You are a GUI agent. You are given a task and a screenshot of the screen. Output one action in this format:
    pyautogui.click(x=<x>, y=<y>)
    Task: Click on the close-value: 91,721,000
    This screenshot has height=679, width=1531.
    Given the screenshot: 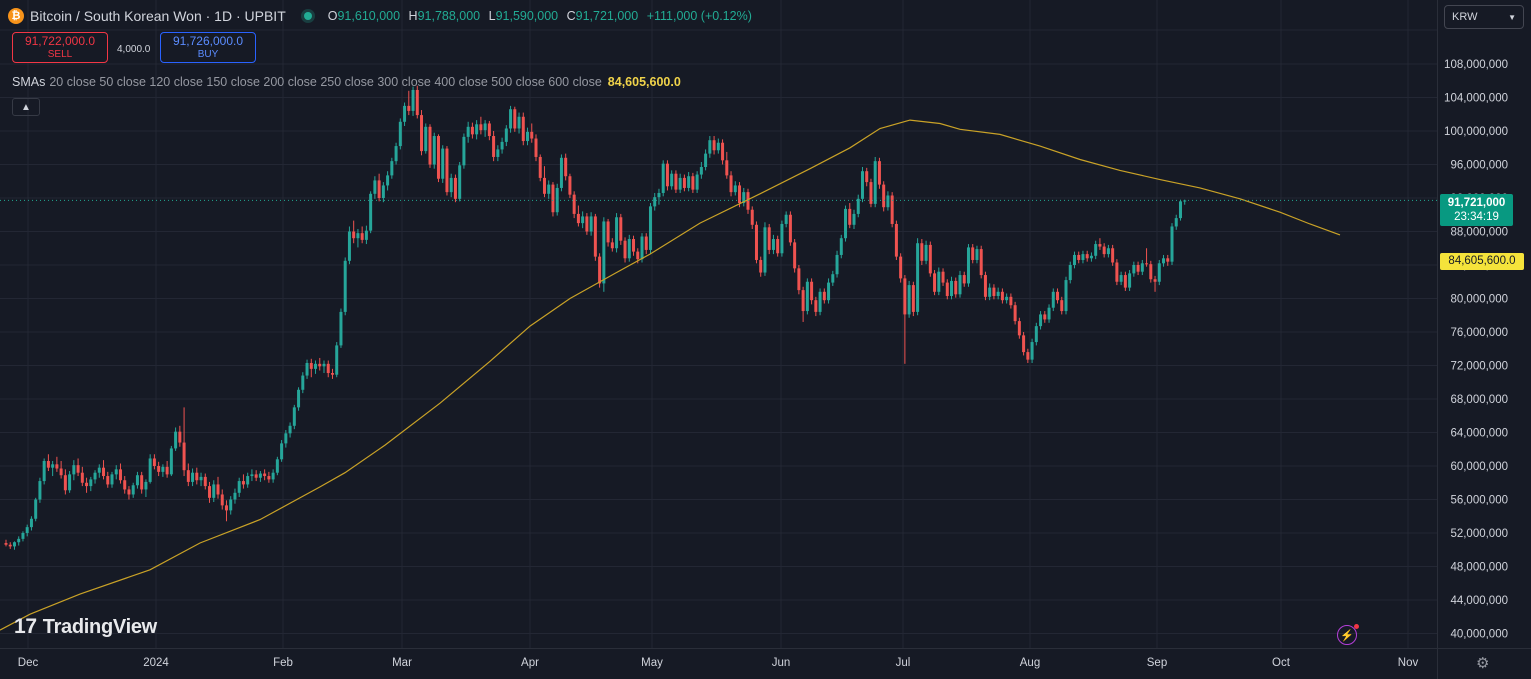 What is the action you would take?
    pyautogui.click(x=607, y=16)
    